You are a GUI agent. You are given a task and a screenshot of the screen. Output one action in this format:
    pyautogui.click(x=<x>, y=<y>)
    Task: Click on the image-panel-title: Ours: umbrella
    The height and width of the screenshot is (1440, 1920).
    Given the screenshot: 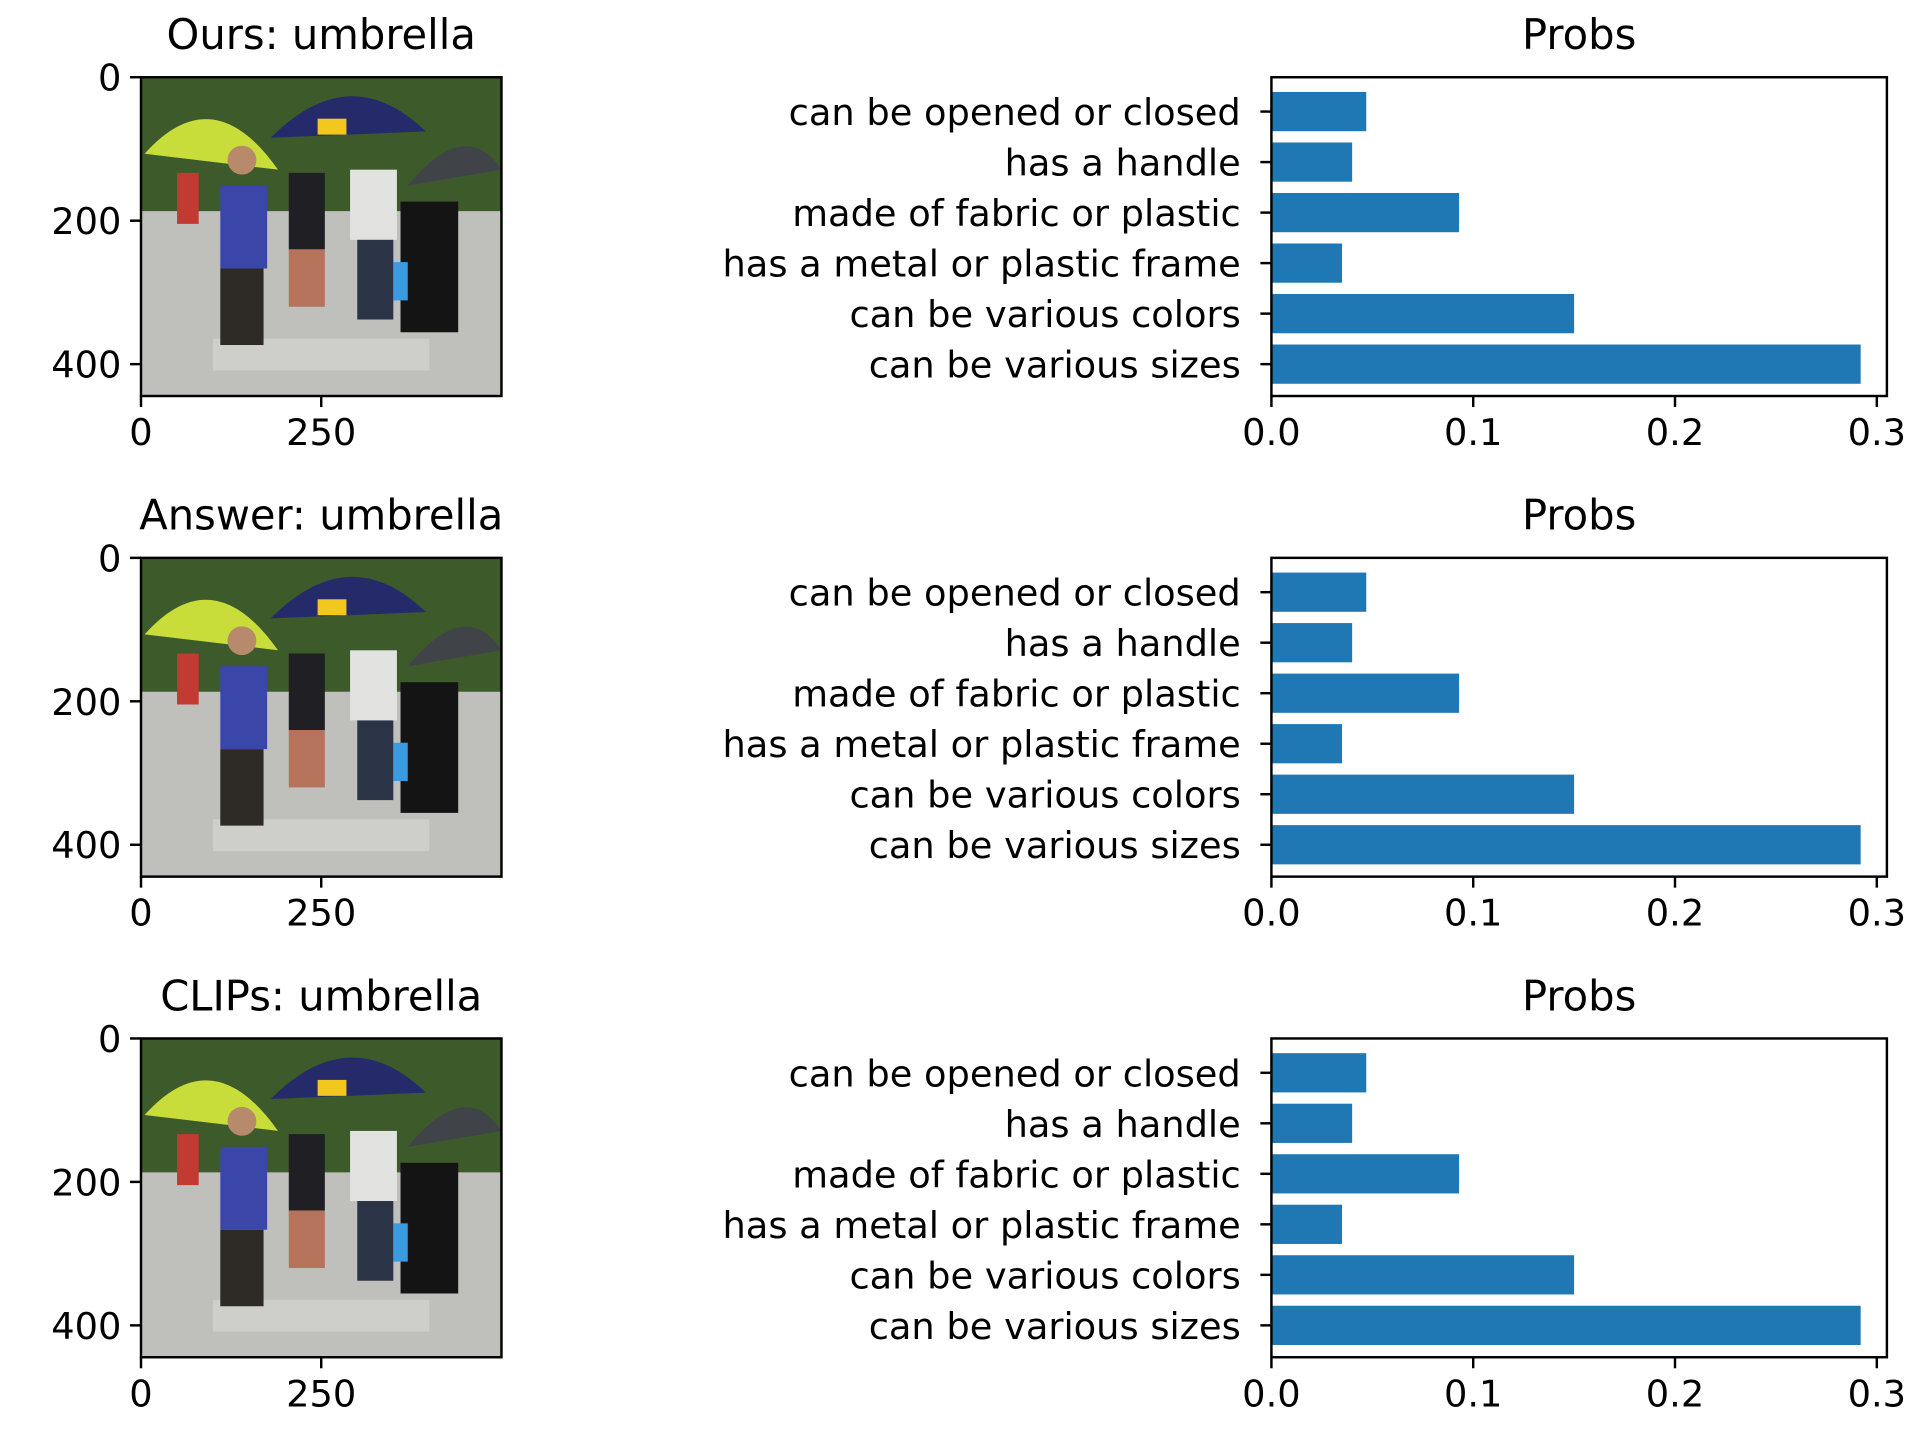 What is the action you would take?
    pyautogui.click(x=321, y=34)
    